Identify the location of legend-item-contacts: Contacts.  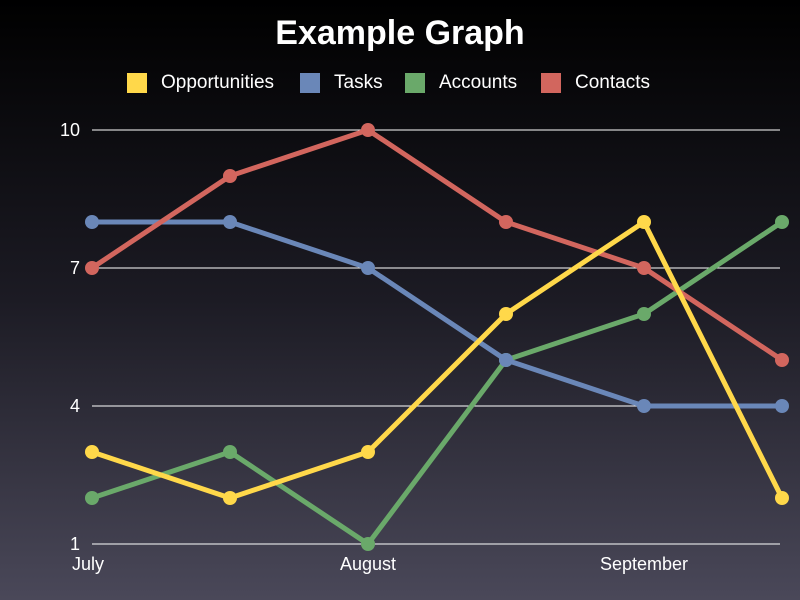
(595, 83).